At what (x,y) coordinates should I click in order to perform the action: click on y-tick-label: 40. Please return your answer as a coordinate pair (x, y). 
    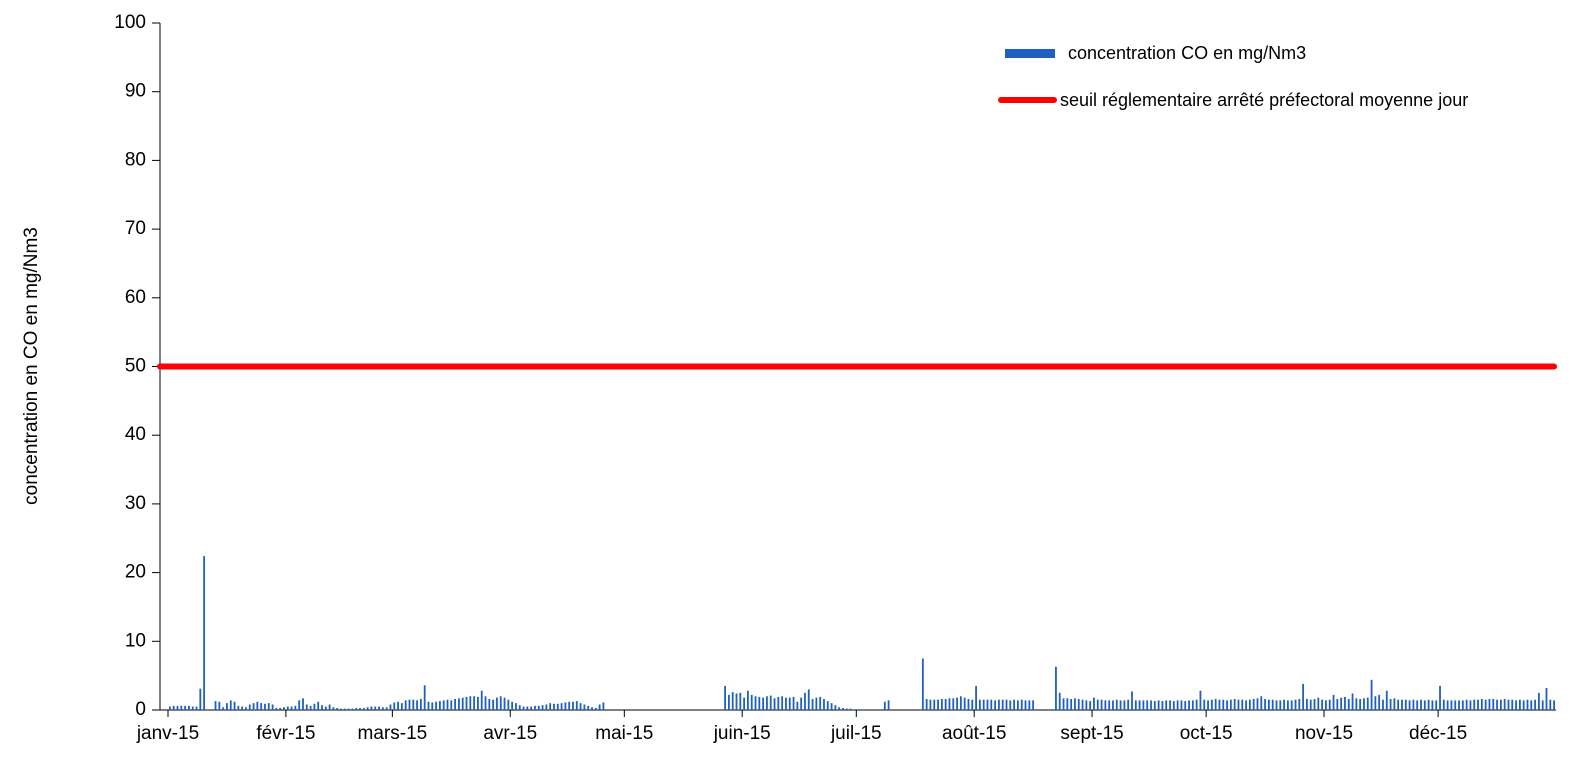
    Looking at the image, I should click on (135, 434).